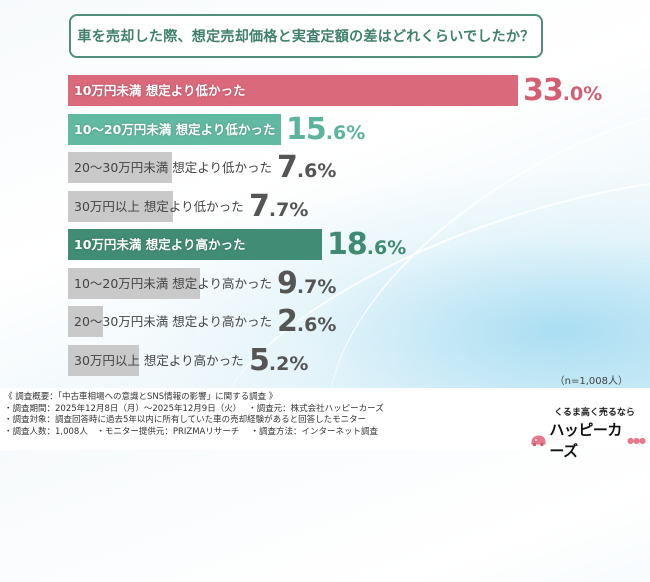 Image resolution: width=650 pixels, height=582 pixels. Describe the element at coordinates (538, 441) in the screenshot. I see `car-mascot-icon` at that location.